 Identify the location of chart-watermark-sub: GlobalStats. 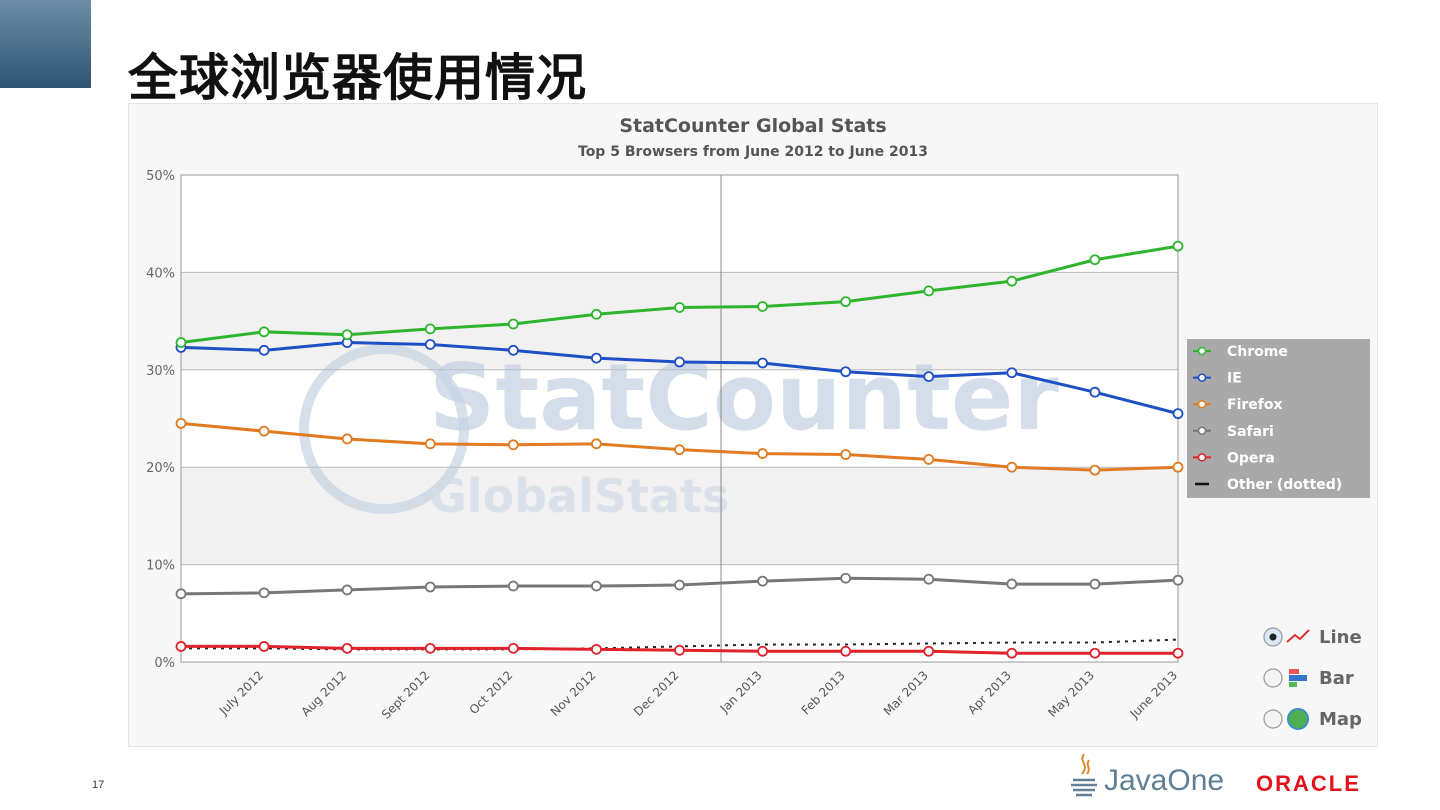
(579, 496).